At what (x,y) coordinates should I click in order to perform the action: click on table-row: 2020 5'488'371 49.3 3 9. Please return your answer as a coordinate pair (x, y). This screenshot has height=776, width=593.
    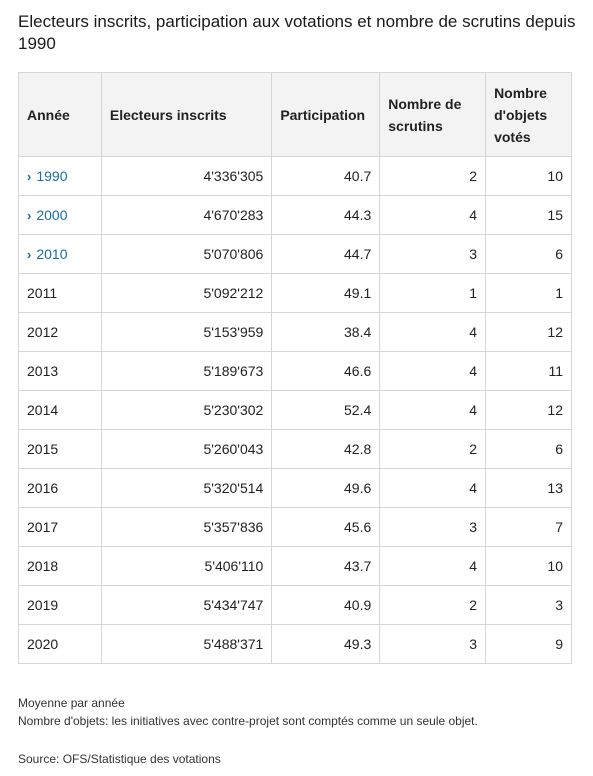
    Looking at the image, I should click on (295, 644).